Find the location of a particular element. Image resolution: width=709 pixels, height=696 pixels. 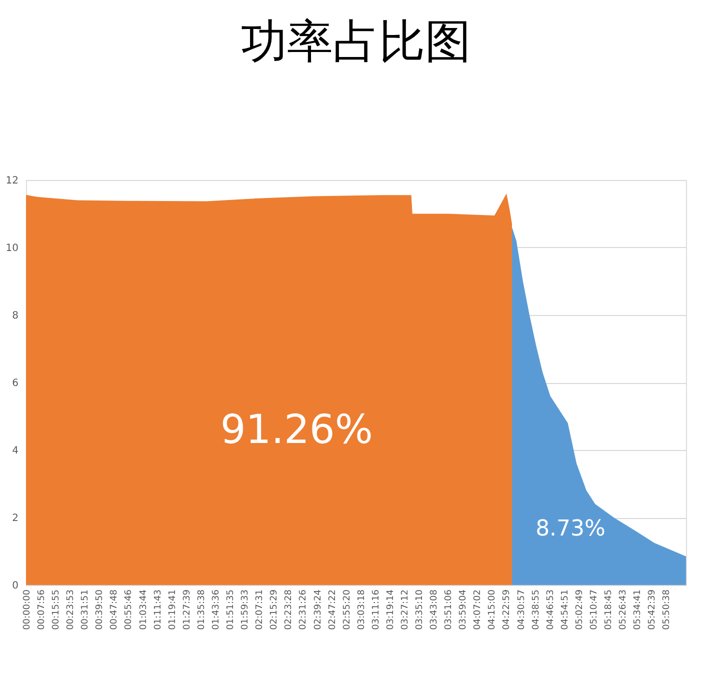

x-tick-label: 03:35:10 is located at coordinates (420, 609).